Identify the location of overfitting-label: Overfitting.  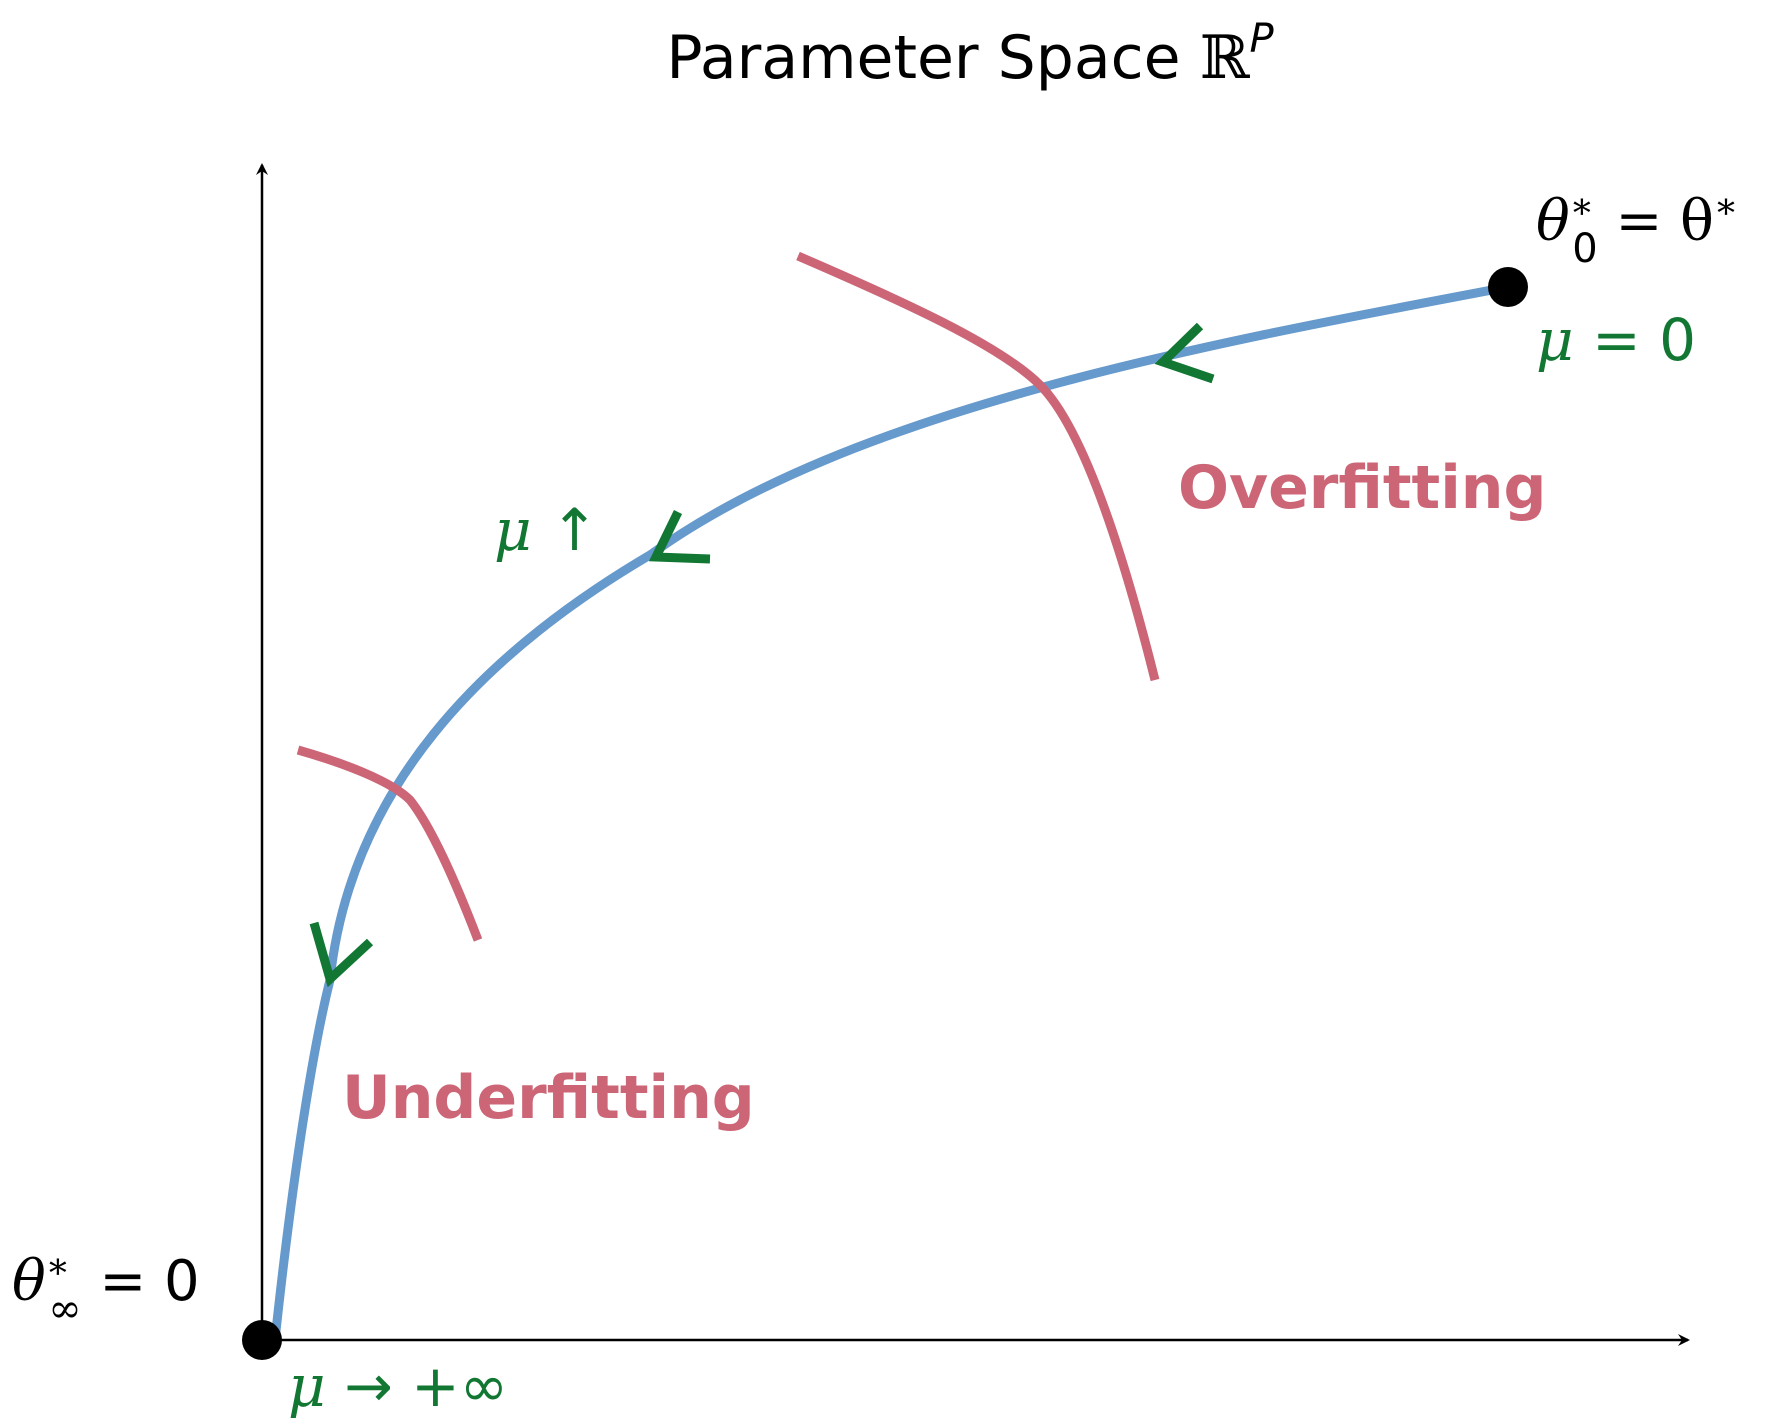
(1362, 488).